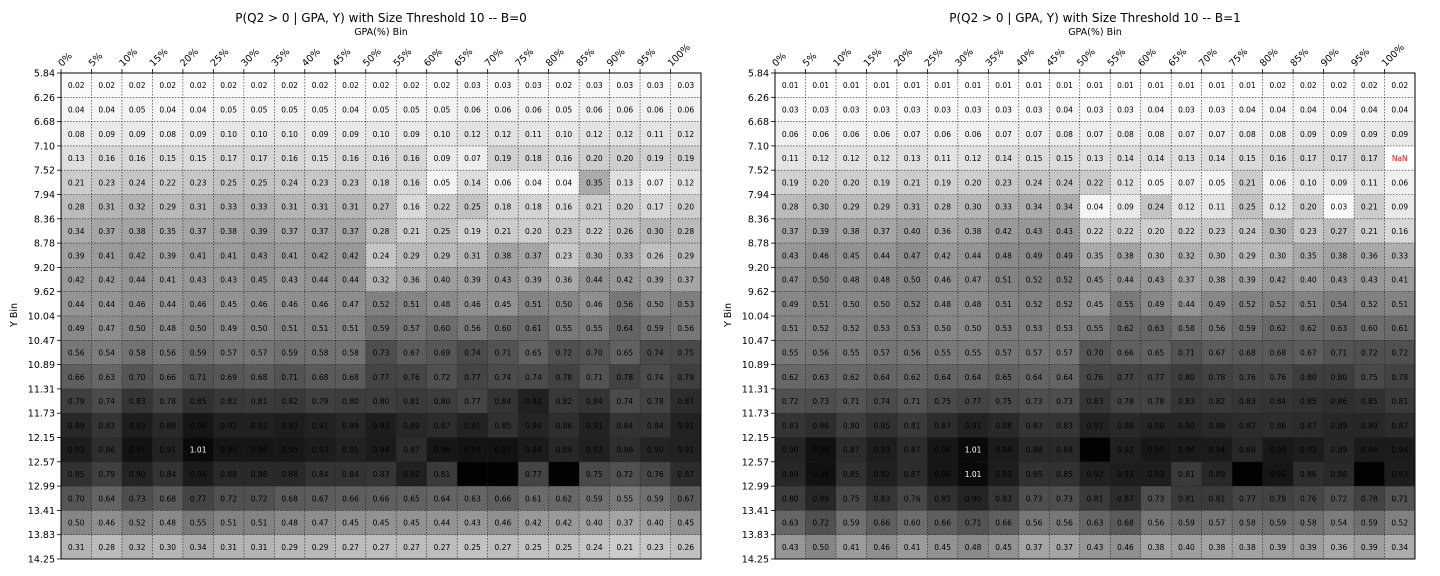 This screenshot has width=1440, height=576. Describe the element at coordinates (350, 474) in the screenshot. I see `cell-value-label: 0.84` at that location.